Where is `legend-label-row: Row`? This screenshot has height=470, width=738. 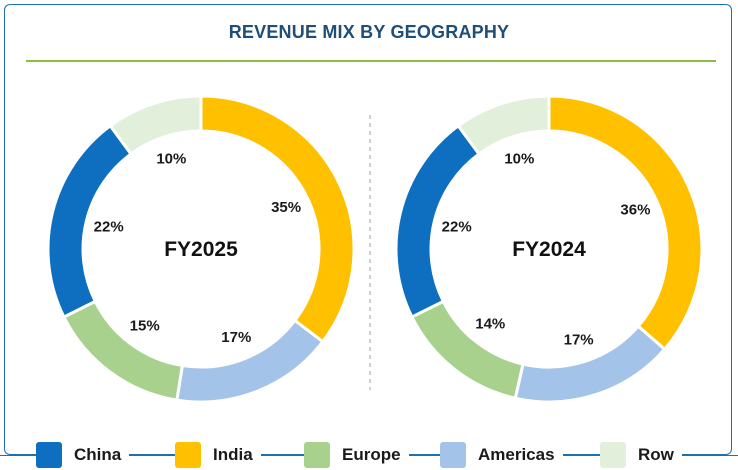
legend-label-row: Row is located at coordinates (656, 454).